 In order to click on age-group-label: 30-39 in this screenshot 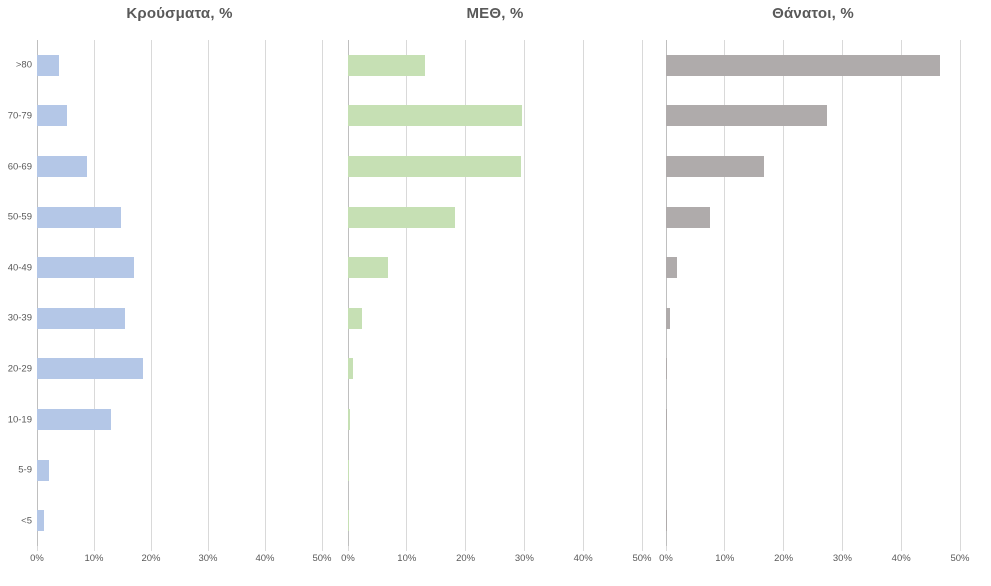, I will do `click(19, 318)`.